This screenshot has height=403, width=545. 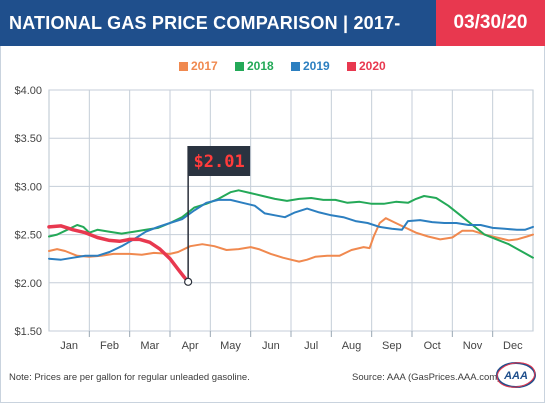 I want to click on price-display-label: $2.01, so click(x=219, y=162).